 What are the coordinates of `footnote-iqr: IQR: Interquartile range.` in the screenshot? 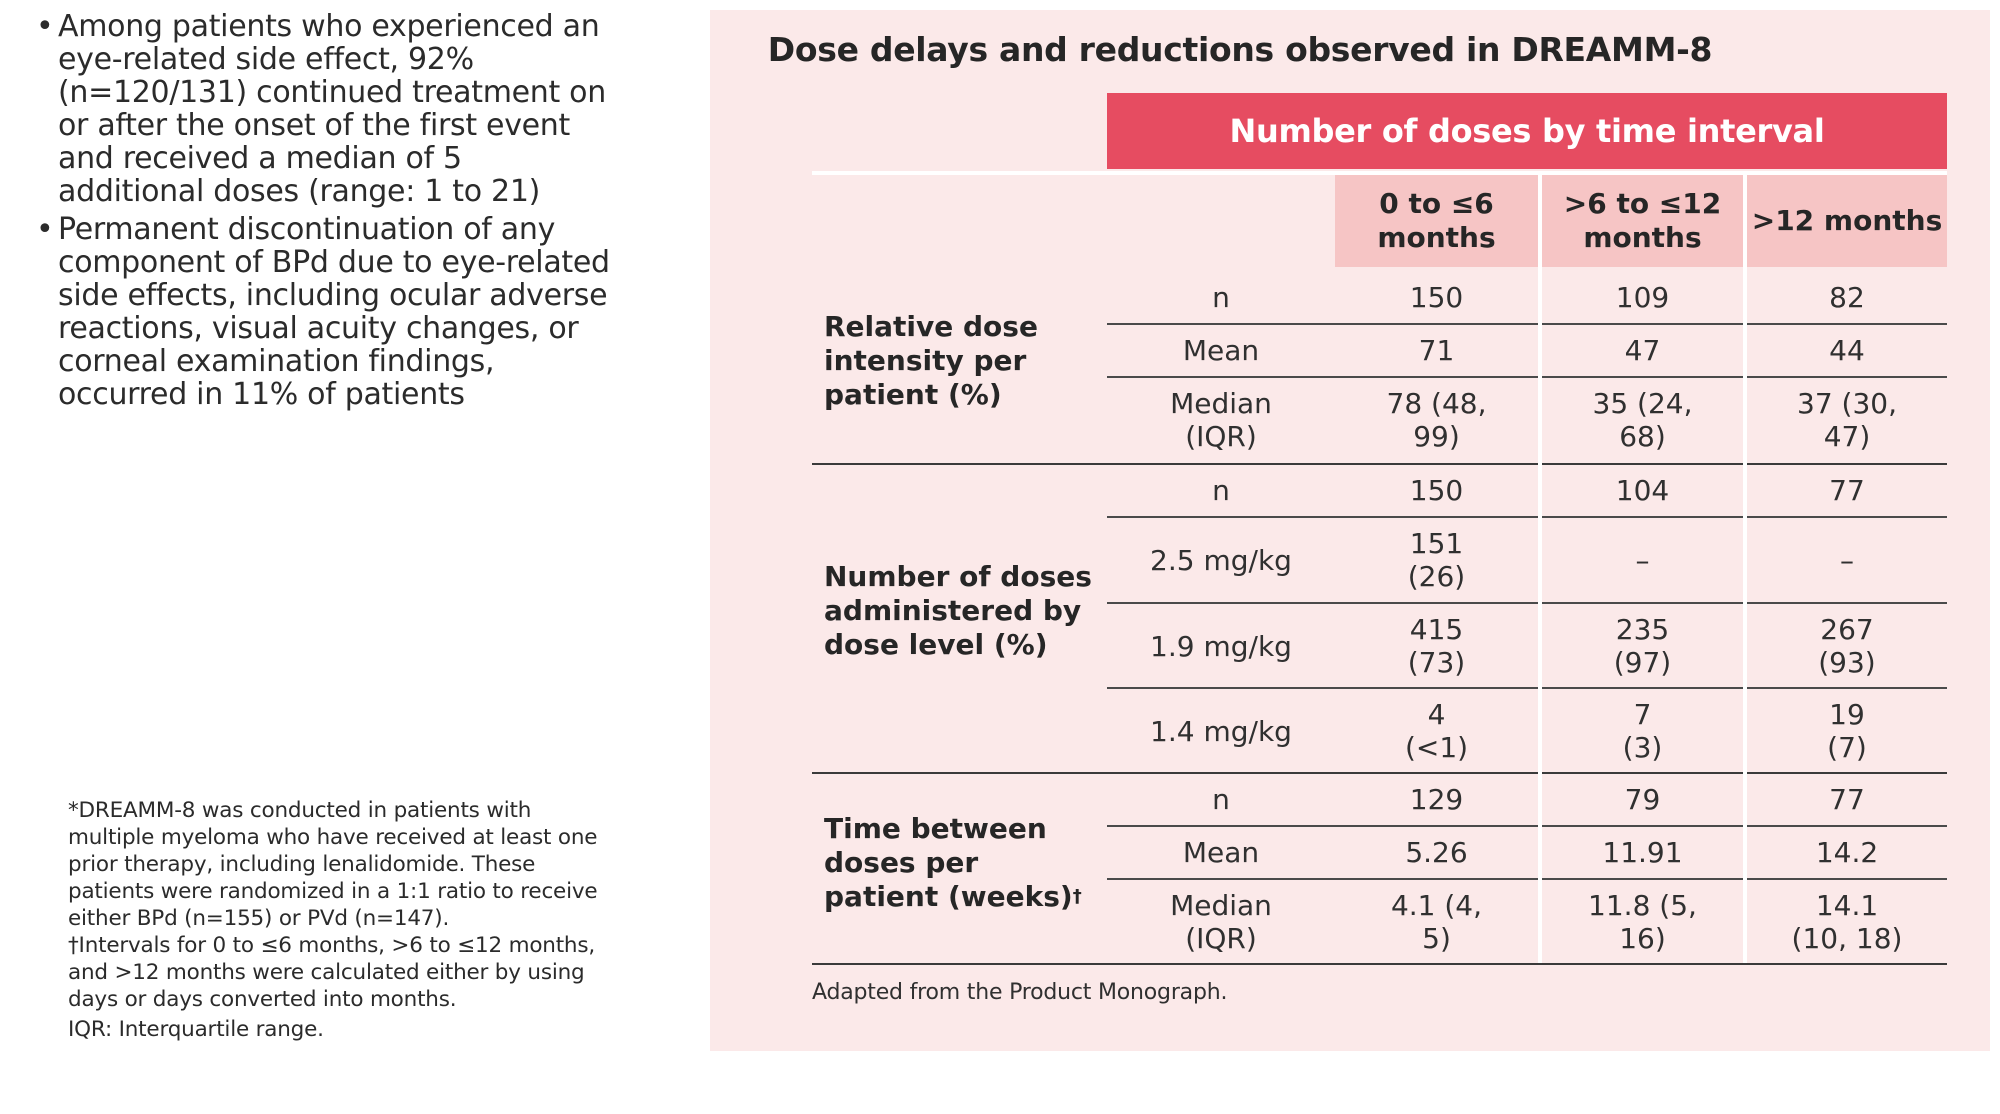 It's located at (196, 1029).